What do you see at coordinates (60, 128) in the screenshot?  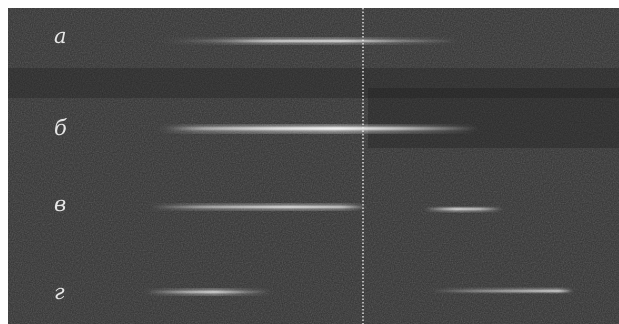 I see `label-b: б` at bounding box center [60, 128].